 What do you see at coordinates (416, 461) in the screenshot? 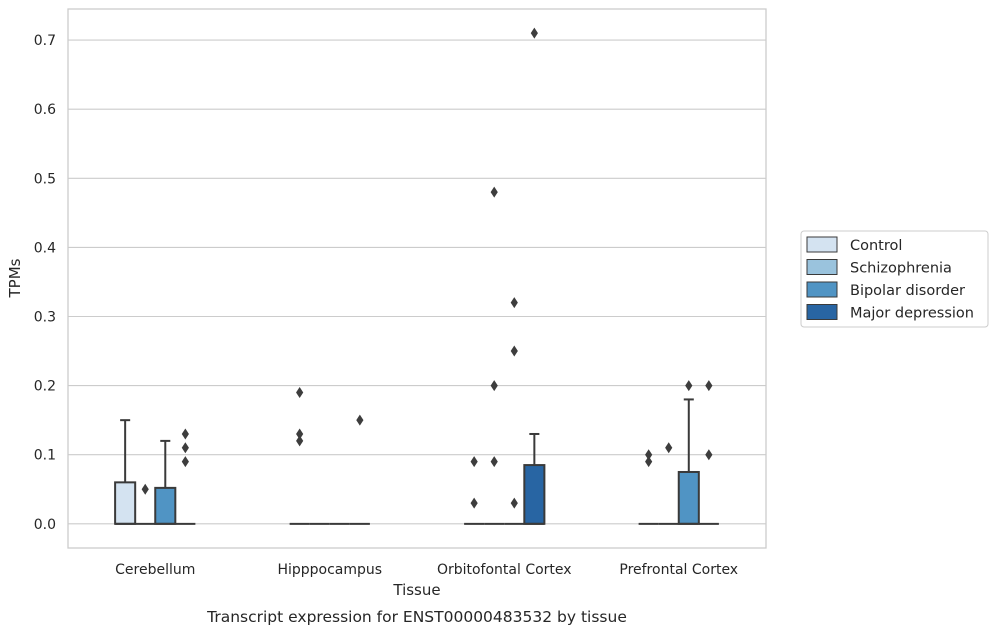
I see `boxes` at bounding box center [416, 461].